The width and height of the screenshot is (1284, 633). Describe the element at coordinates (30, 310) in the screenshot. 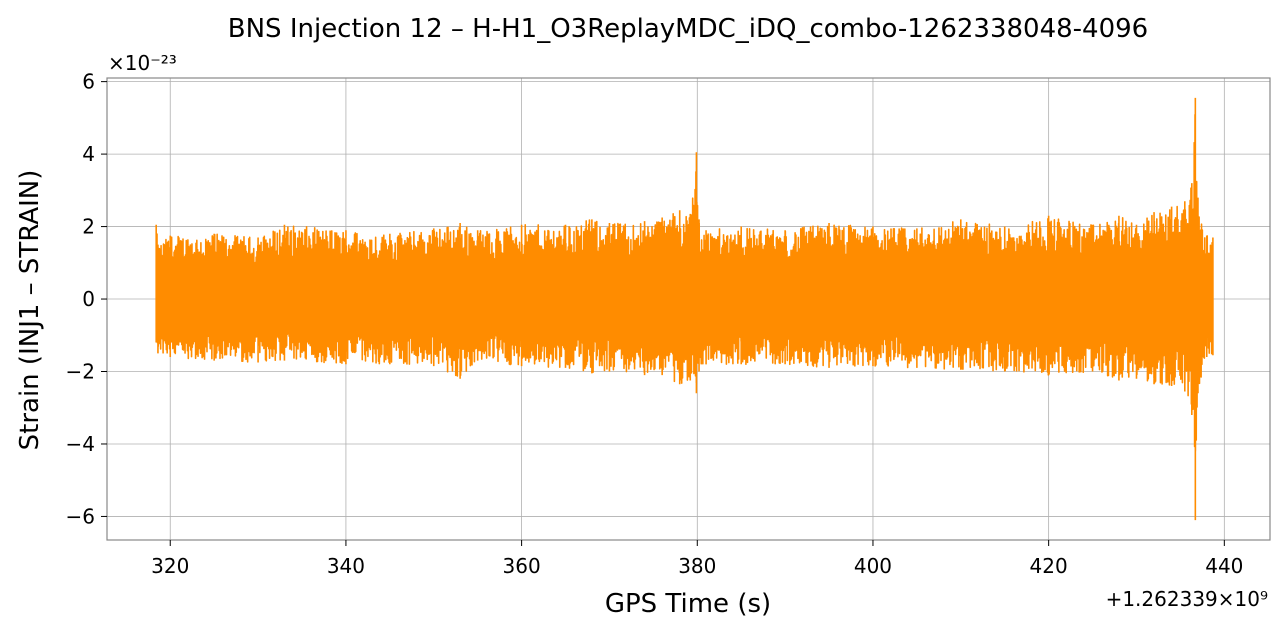

I see `y-axis-label: Strain (INJ1 – STRAIN)` at that location.